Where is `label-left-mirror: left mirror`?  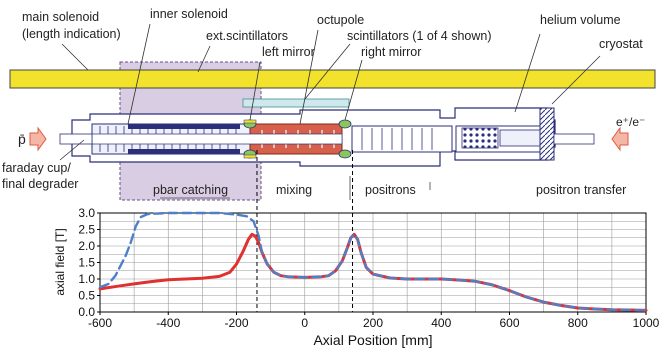 label-left-mirror: left mirror is located at coordinates (288, 52).